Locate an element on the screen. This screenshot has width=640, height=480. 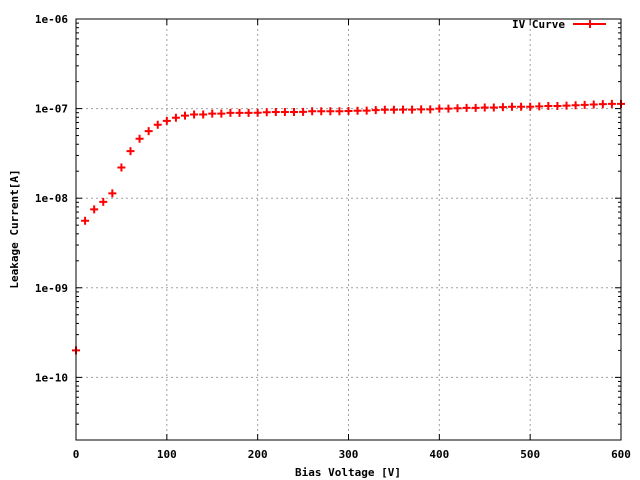
y-tick-label: 1e-10 is located at coordinates (51, 377).